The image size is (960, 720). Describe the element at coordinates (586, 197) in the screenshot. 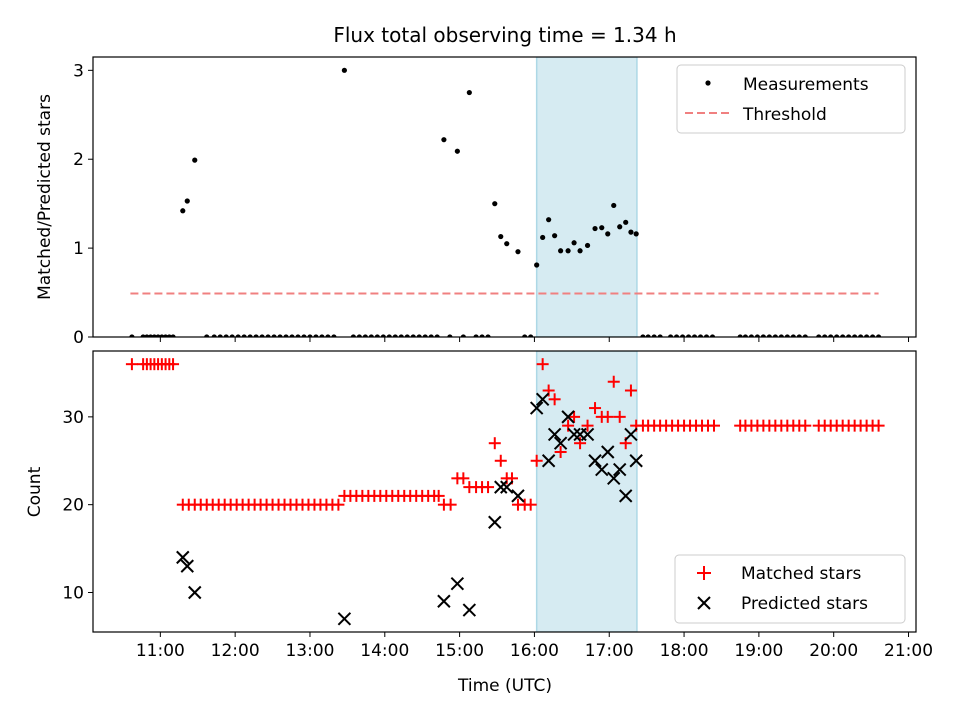

I see `top-shaded-interval` at that location.